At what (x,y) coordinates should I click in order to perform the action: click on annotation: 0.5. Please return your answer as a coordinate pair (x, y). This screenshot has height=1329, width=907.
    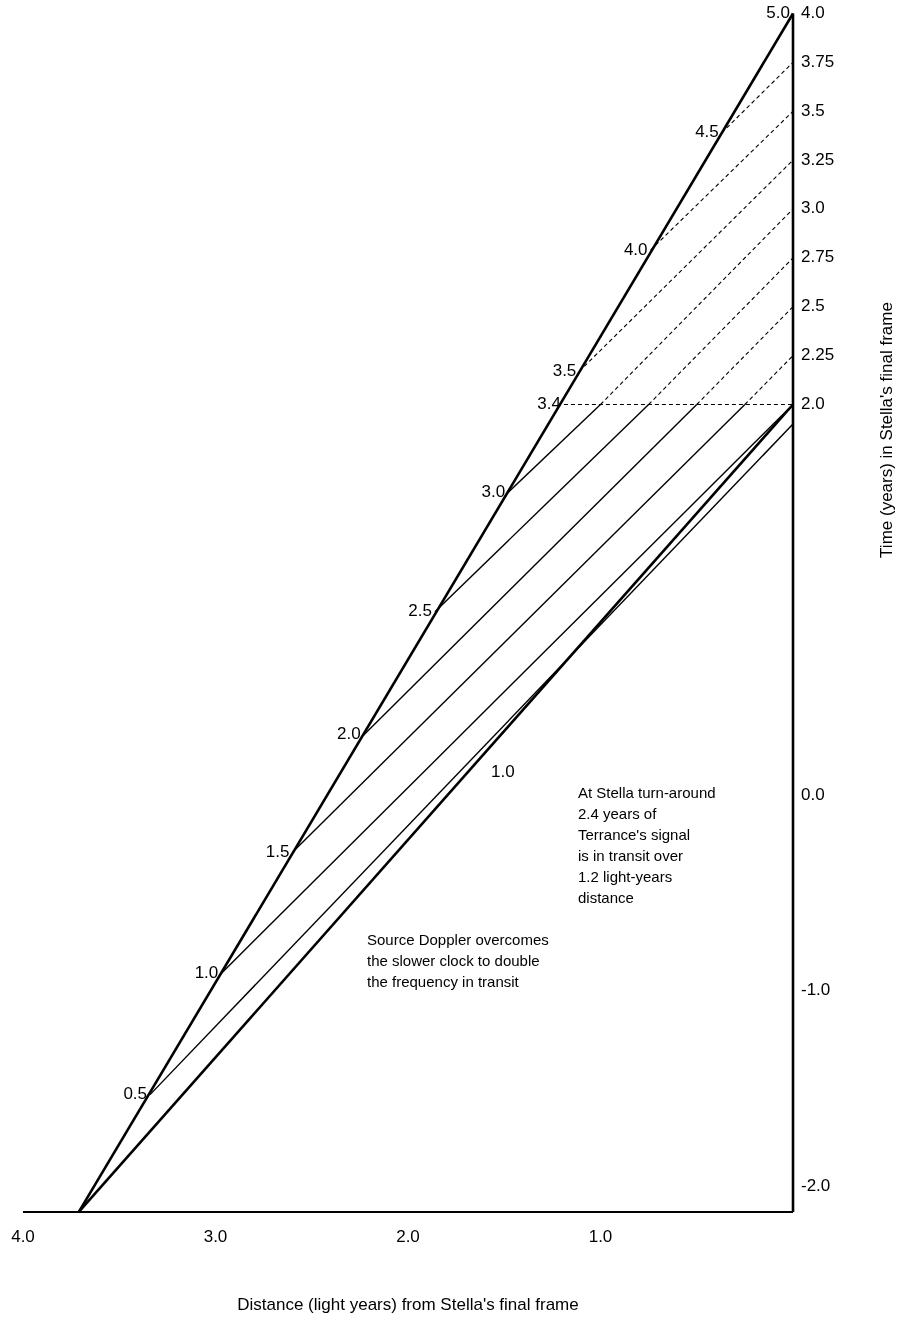
    Looking at the image, I should click on (135, 1094).